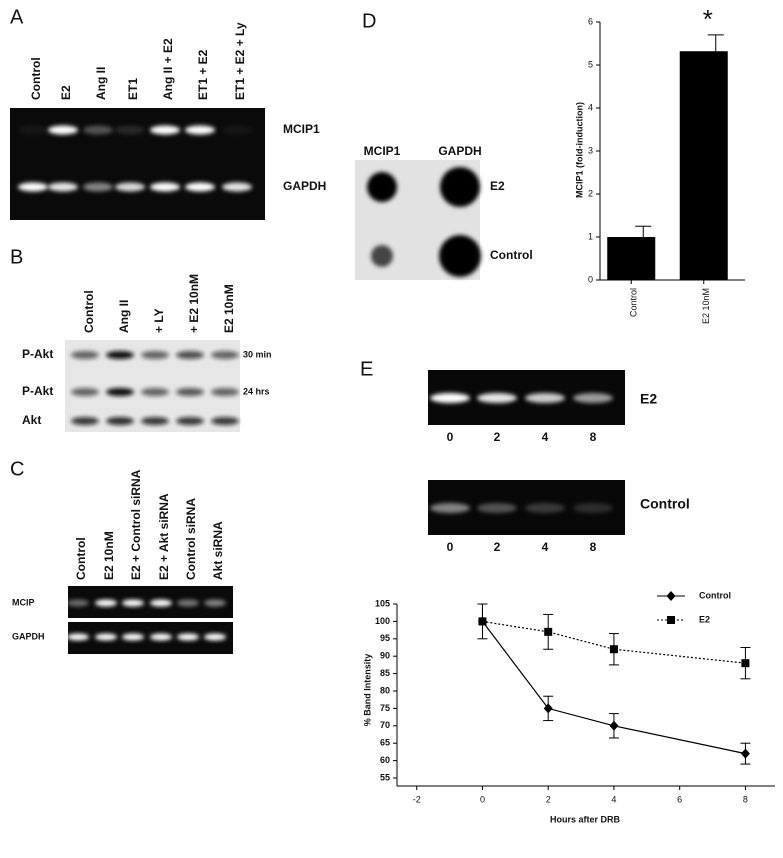 Image resolution: width=783 pixels, height=858 pixels. Describe the element at coordinates (191, 539) in the screenshot. I see `lane-label: Control siRNA` at that location.